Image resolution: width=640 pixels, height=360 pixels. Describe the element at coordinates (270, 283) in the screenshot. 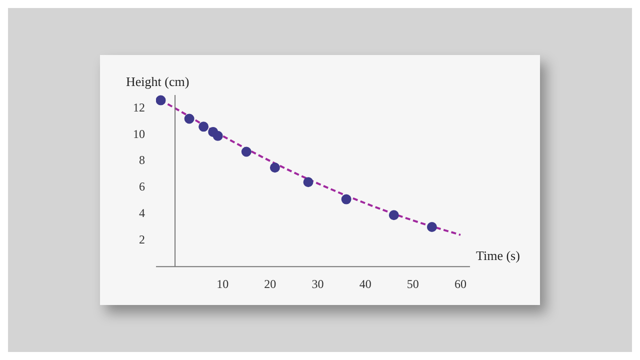

I see `x-tick-label: 20` at that location.